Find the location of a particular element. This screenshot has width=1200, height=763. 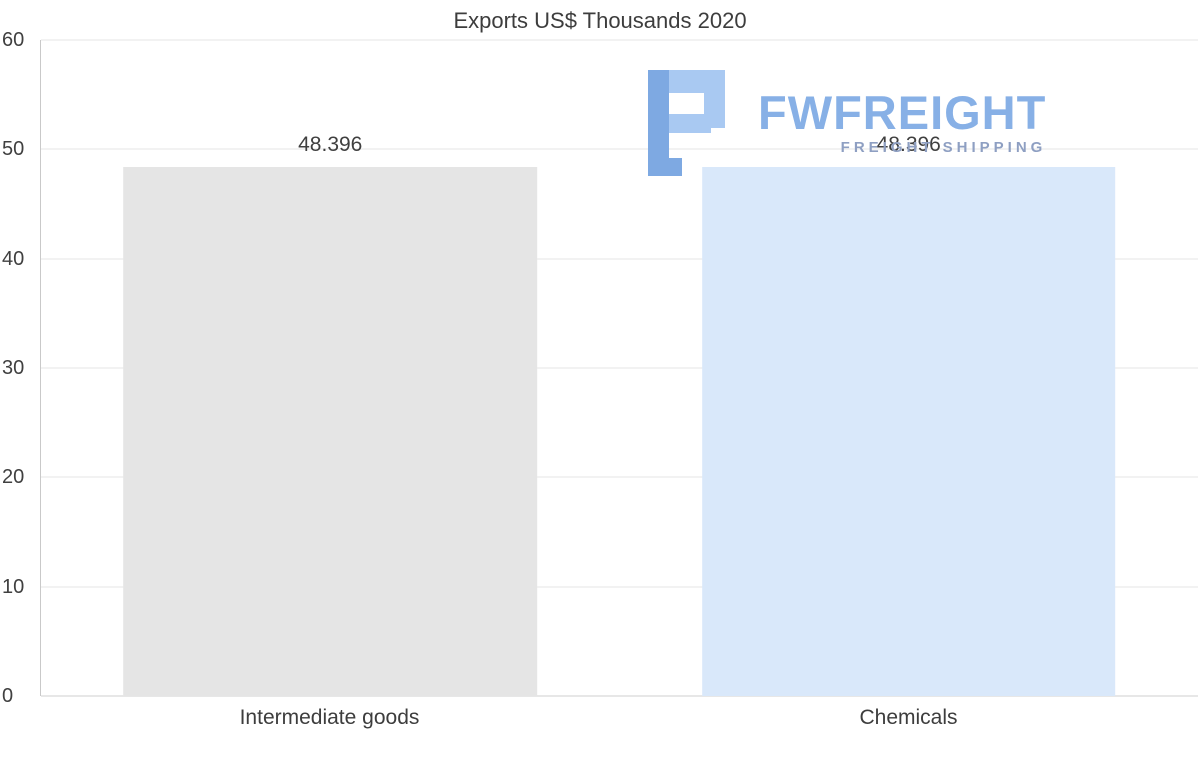

y-tick-label-0: 0 is located at coordinates (8, 696).